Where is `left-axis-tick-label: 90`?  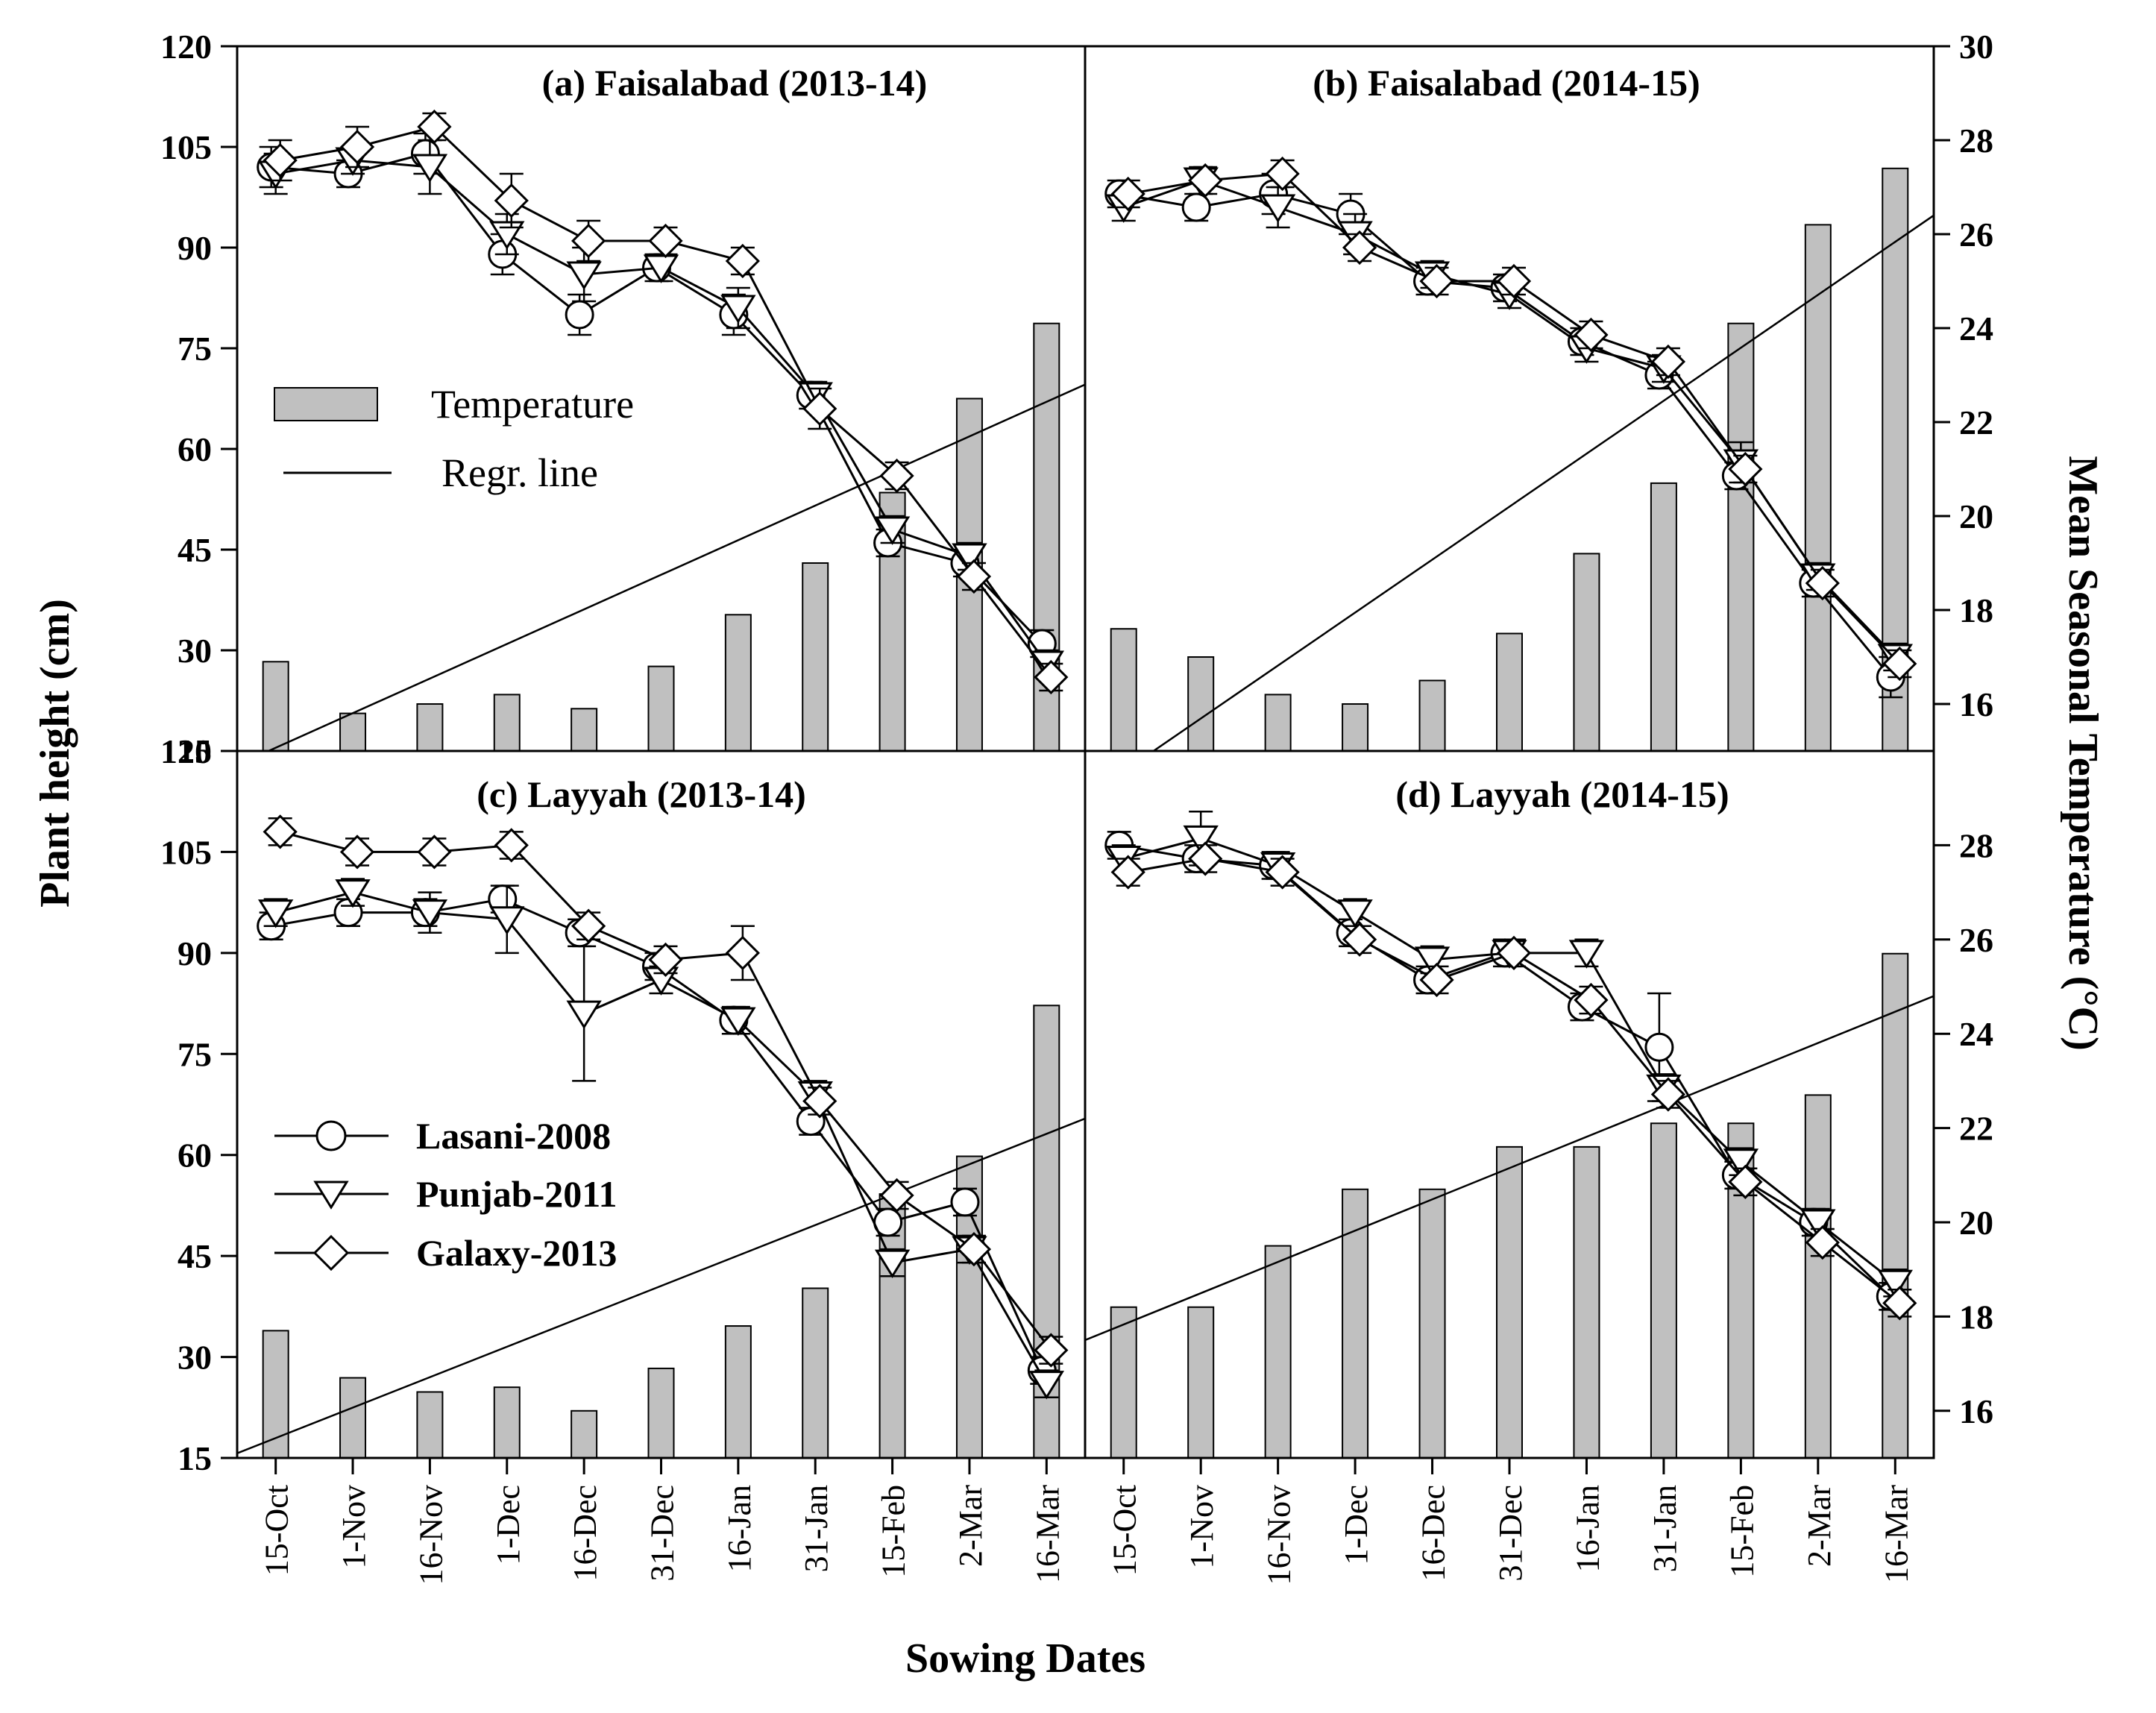 left-axis-tick-label: 90 is located at coordinates (194, 953).